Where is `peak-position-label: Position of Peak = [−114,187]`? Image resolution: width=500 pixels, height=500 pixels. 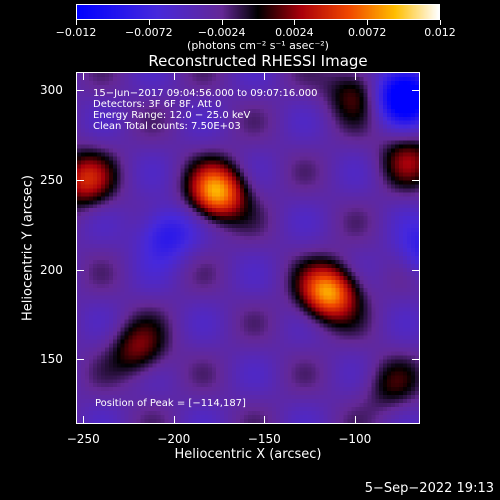 peak-position-label: Position of Peak = [−114,187] is located at coordinates (170, 403).